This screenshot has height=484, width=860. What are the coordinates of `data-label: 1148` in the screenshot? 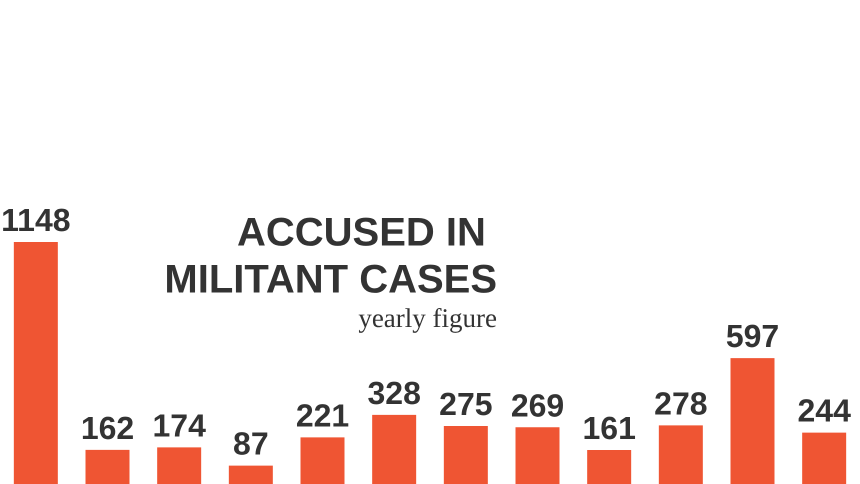 It's located at (36, 220).